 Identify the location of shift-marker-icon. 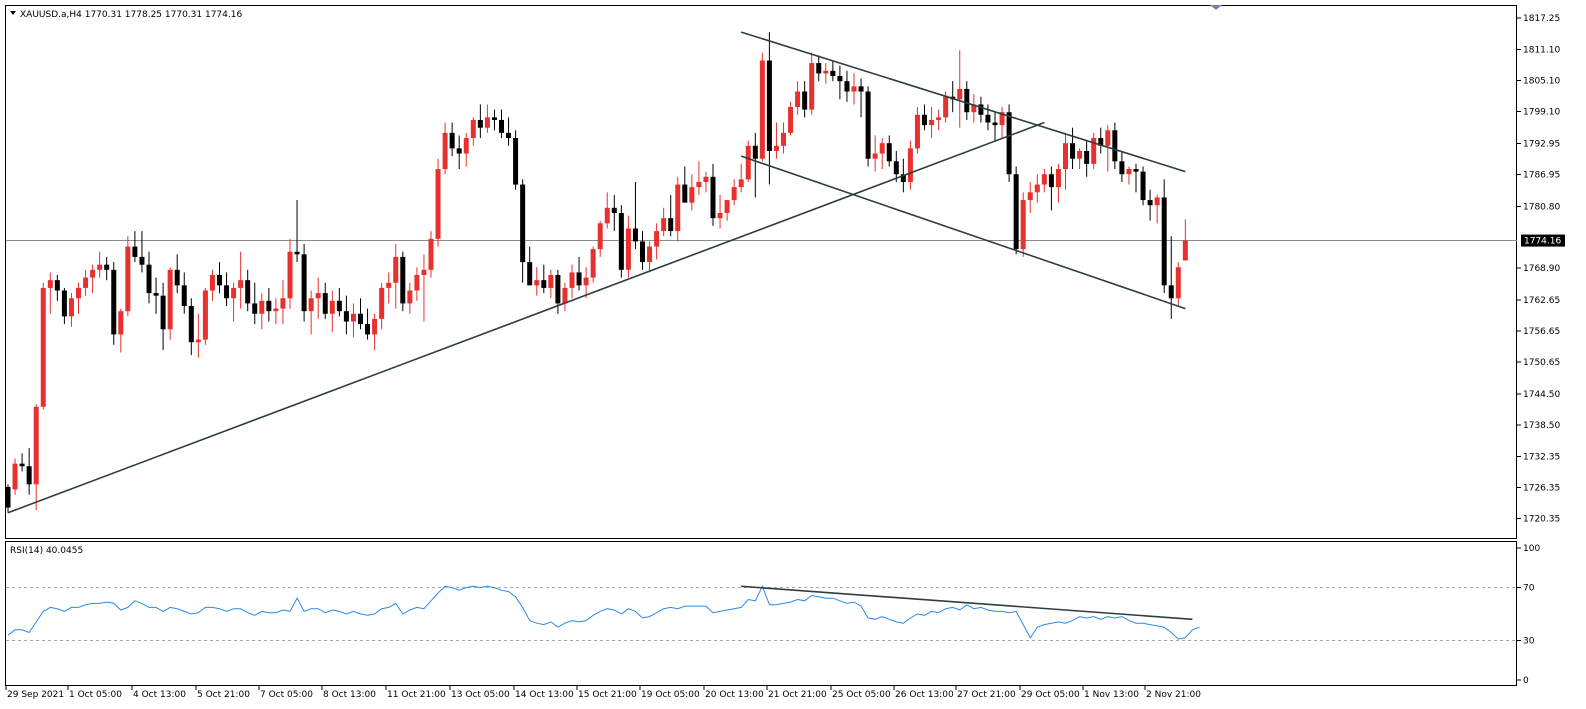
(1216, 7).